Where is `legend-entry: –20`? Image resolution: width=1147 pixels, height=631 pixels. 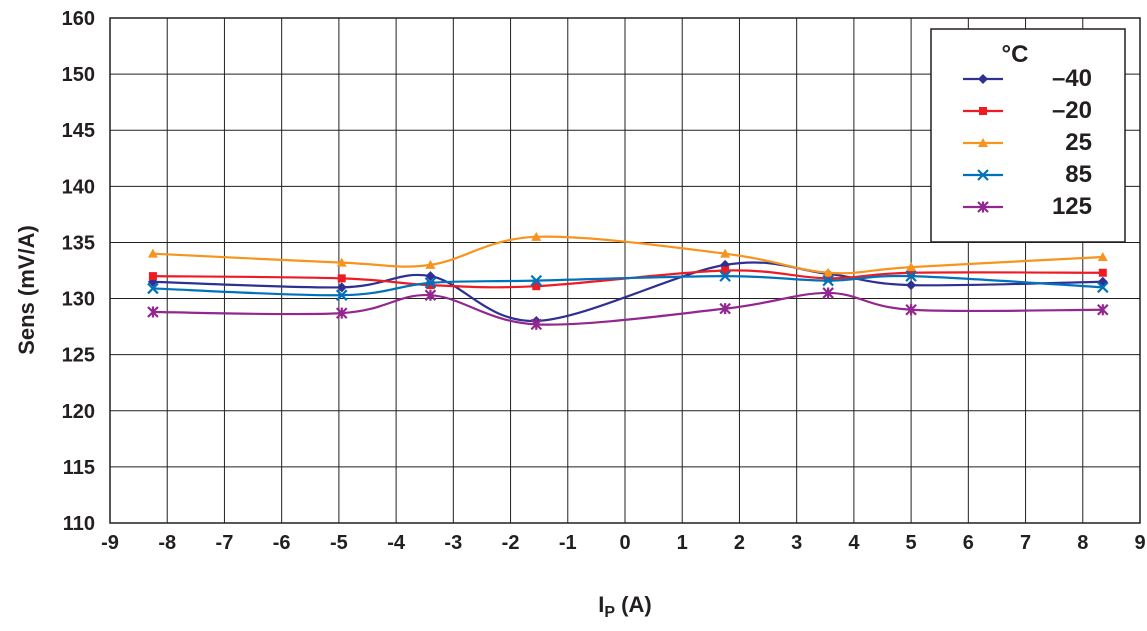 legend-entry: –20 is located at coordinates (1027, 110).